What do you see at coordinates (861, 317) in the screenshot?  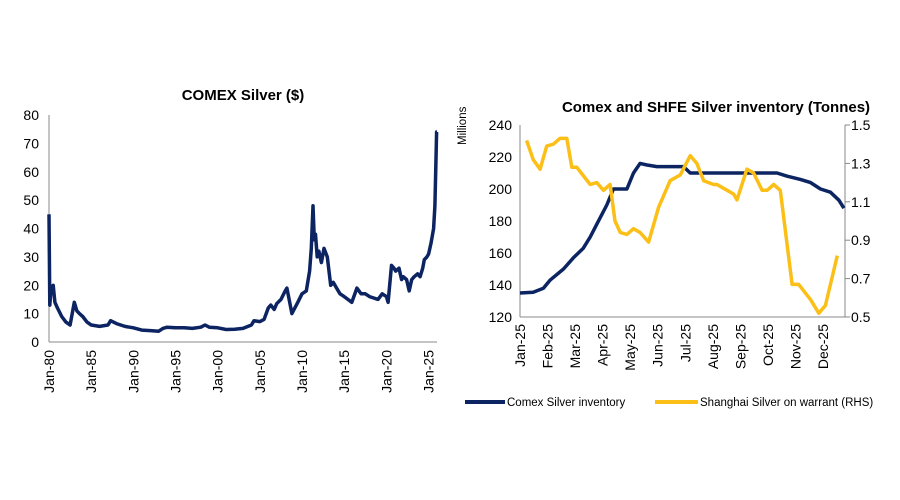 I see `right-y-tick-label: 0.5` at bounding box center [861, 317].